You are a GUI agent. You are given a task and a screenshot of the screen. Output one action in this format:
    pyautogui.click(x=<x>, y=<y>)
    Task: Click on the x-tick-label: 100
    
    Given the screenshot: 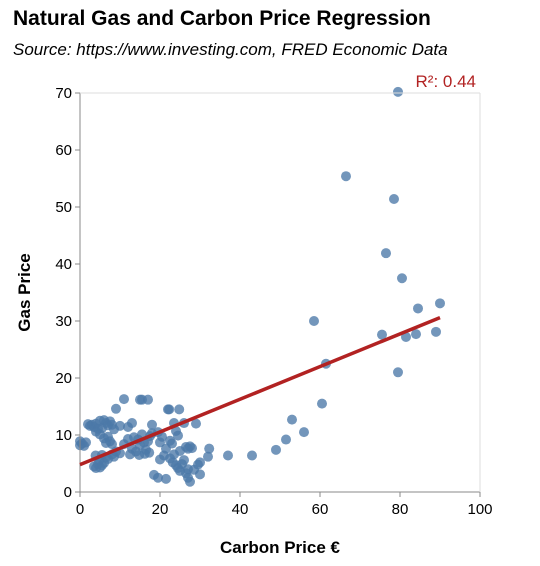 What is the action you would take?
    pyautogui.click(x=479, y=509)
    